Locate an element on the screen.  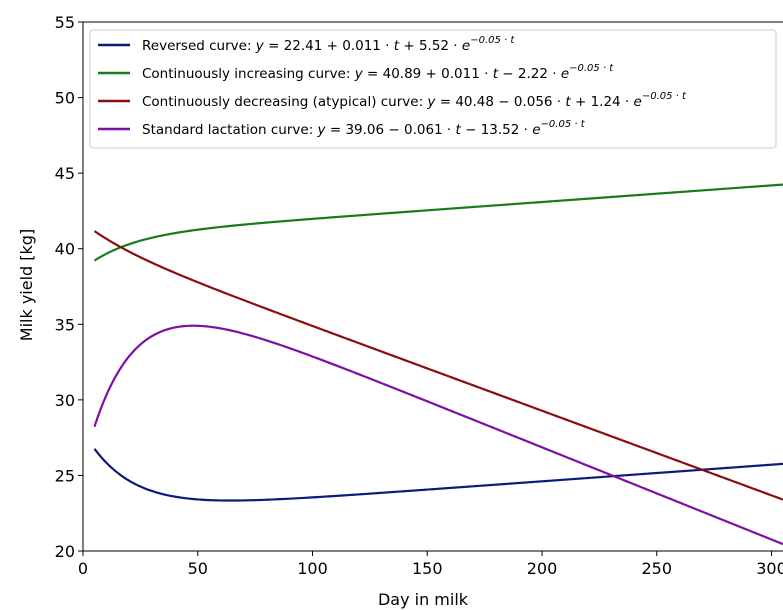
x-tick-label: 0 is located at coordinates (83, 568).